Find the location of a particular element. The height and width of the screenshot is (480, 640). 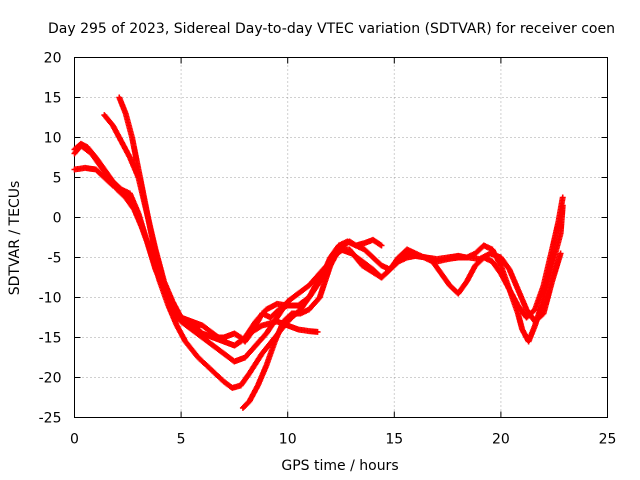

y-tick-label: -25 is located at coordinates (50, 419).